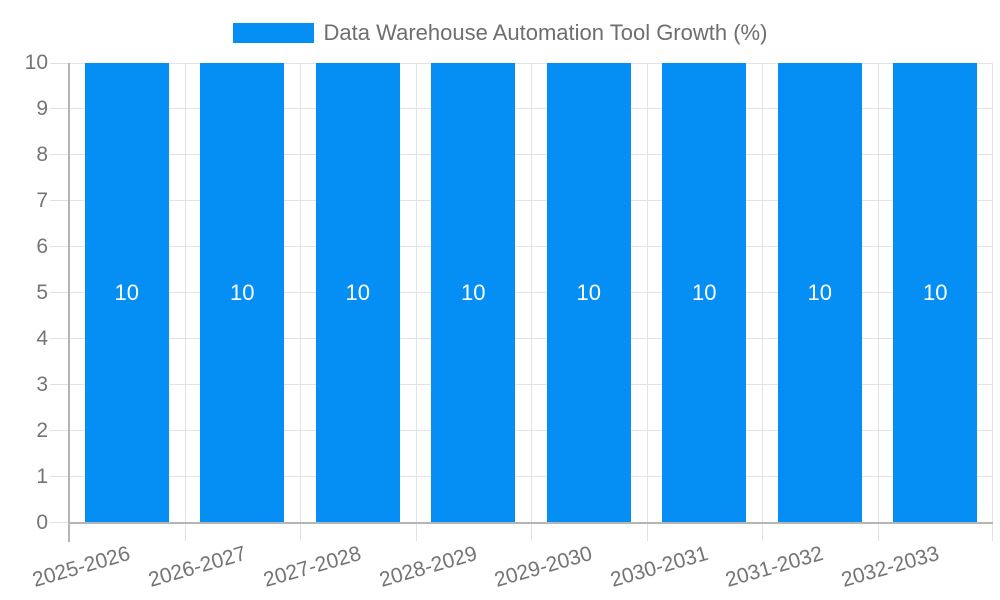  Describe the element at coordinates (313, 567) in the screenshot. I see `x-tick-label: 2027-2028` at that location.